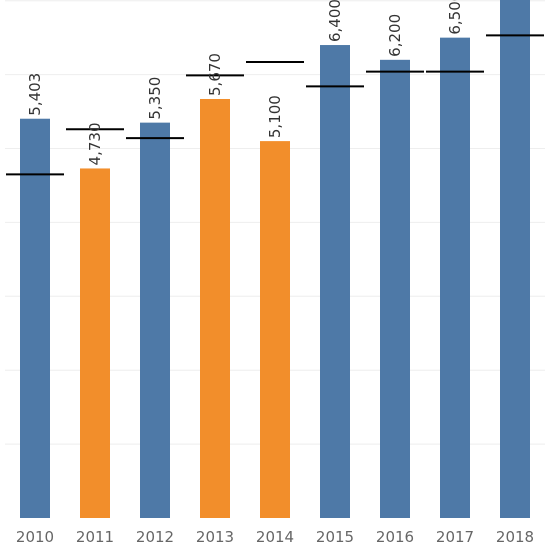 This screenshot has width=557, height=557. I want to click on x-tick-2016: 2016, so click(395, 537).